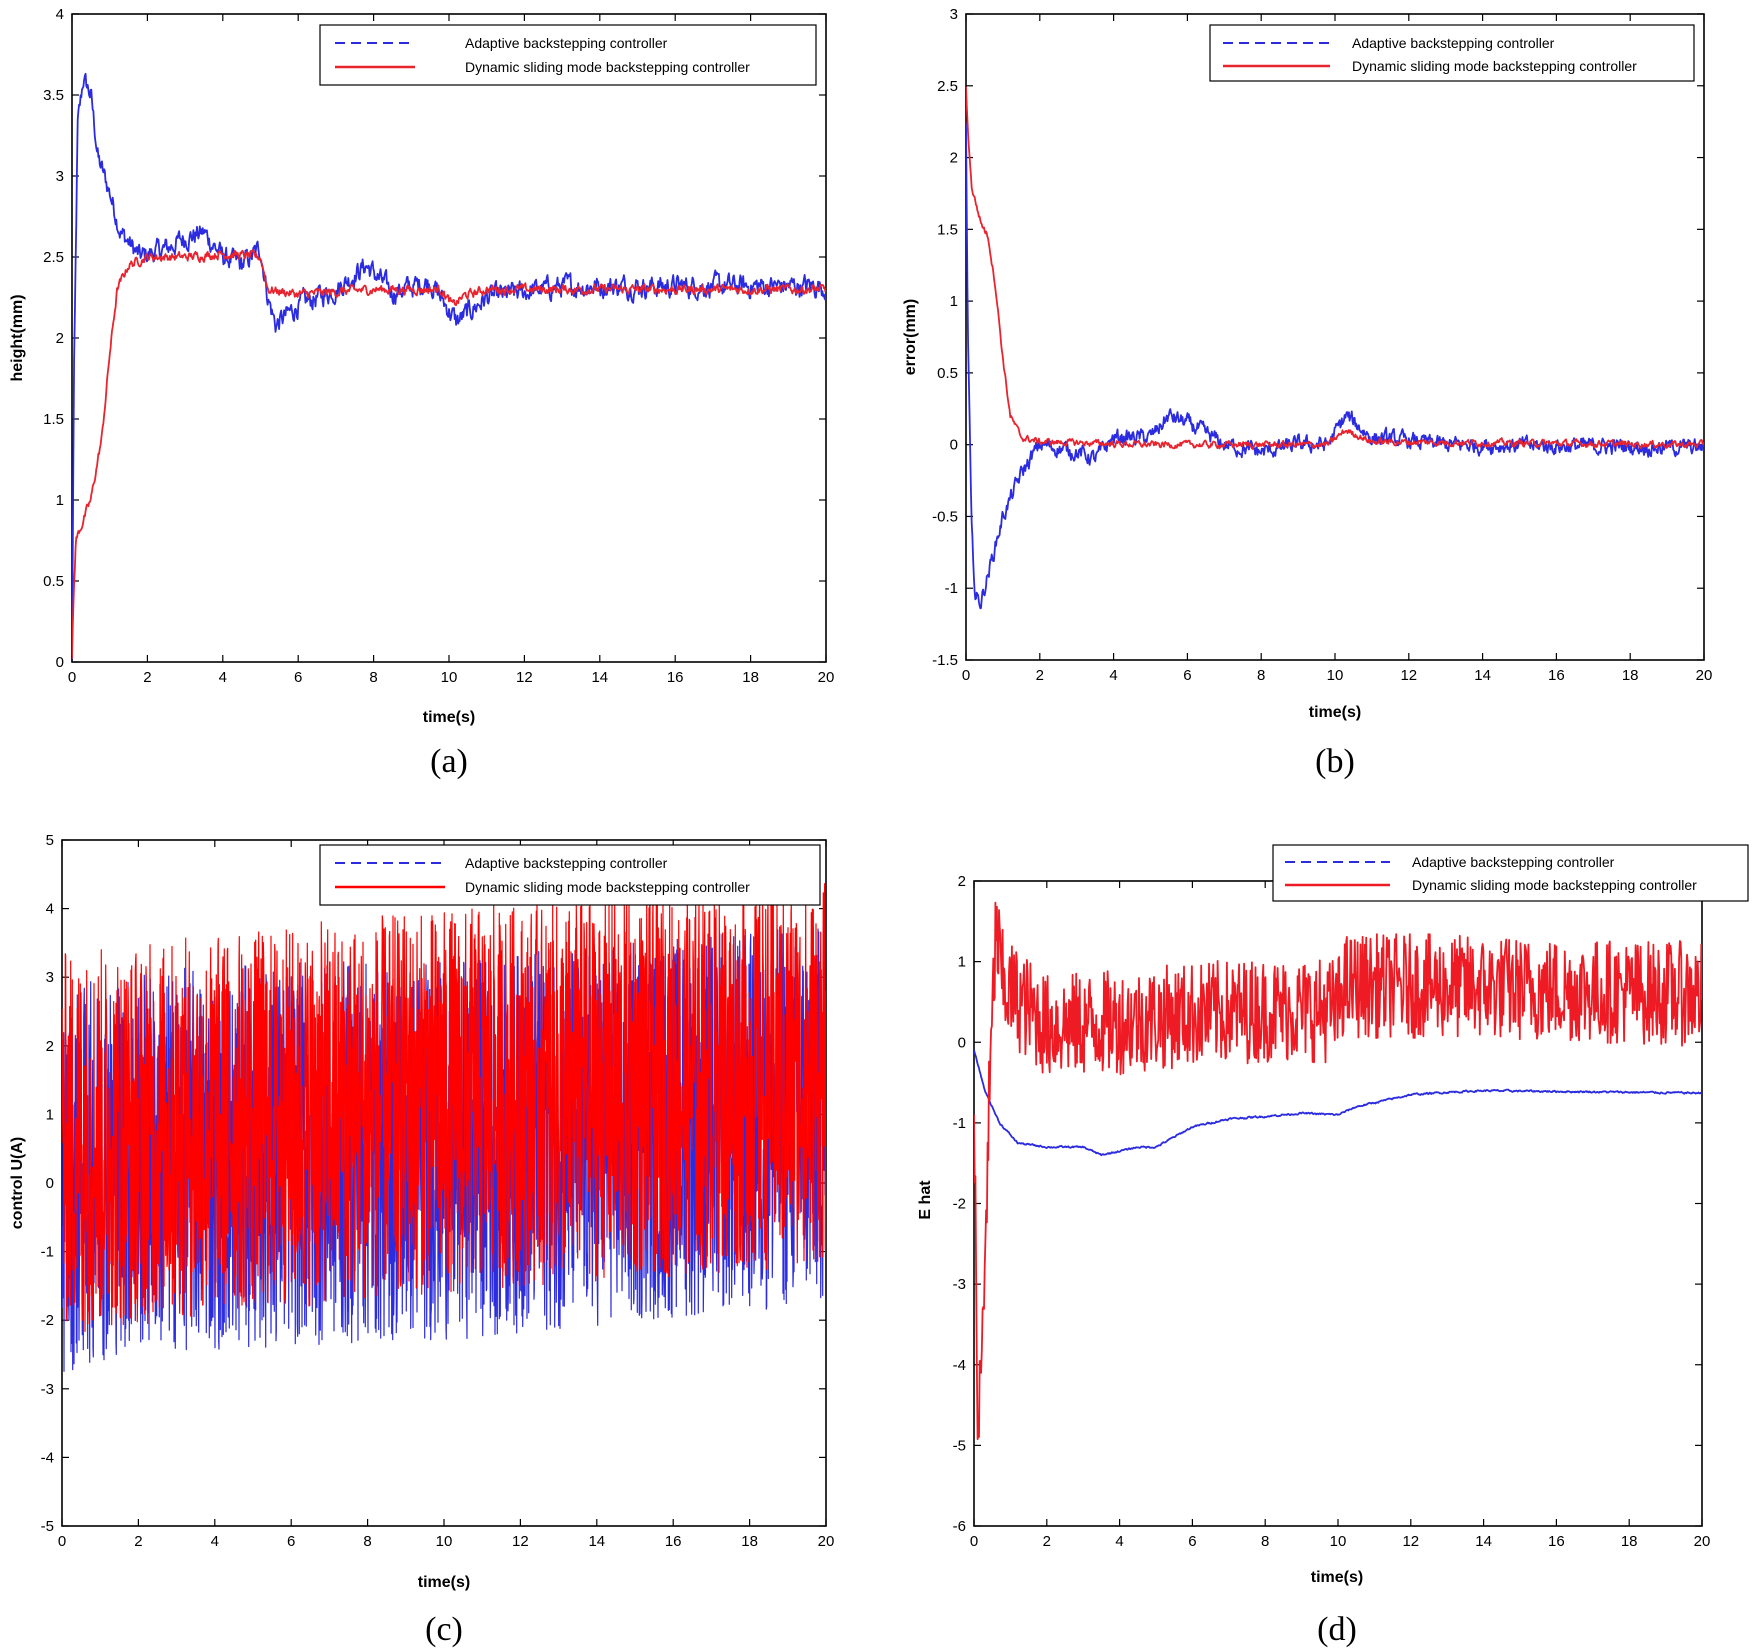 The image size is (1755, 1649). I want to click on y-axis-label: E hat, so click(925, 1200).